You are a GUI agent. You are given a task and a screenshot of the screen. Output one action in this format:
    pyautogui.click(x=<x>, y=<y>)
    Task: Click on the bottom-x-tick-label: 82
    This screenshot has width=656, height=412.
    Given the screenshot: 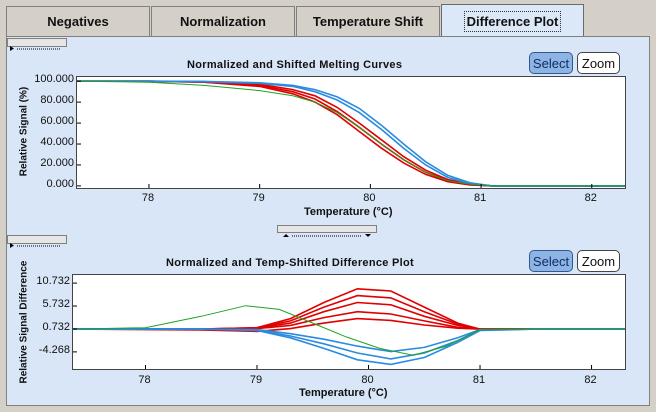 What is the action you would take?
    pyautogui.click(x=590, y=380)
    